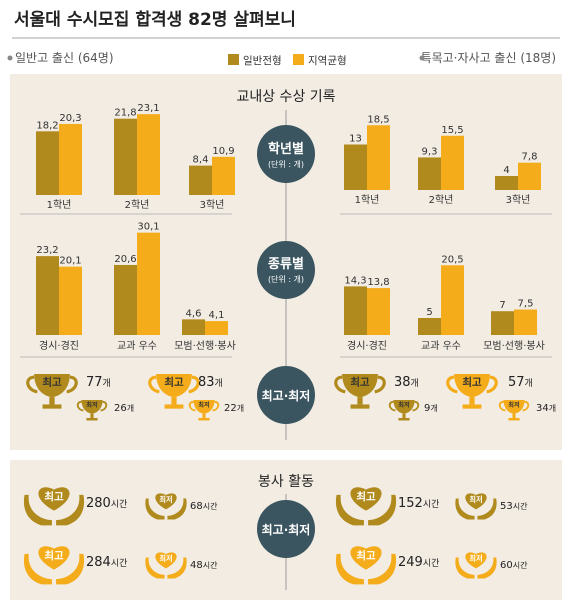 Image resolution: width=570 pixels, height=603 pixels. What do you see at coordinates (298, 59) in the screenshot?
I see `legend-swatch-regional` at bounding box center [298, 59].